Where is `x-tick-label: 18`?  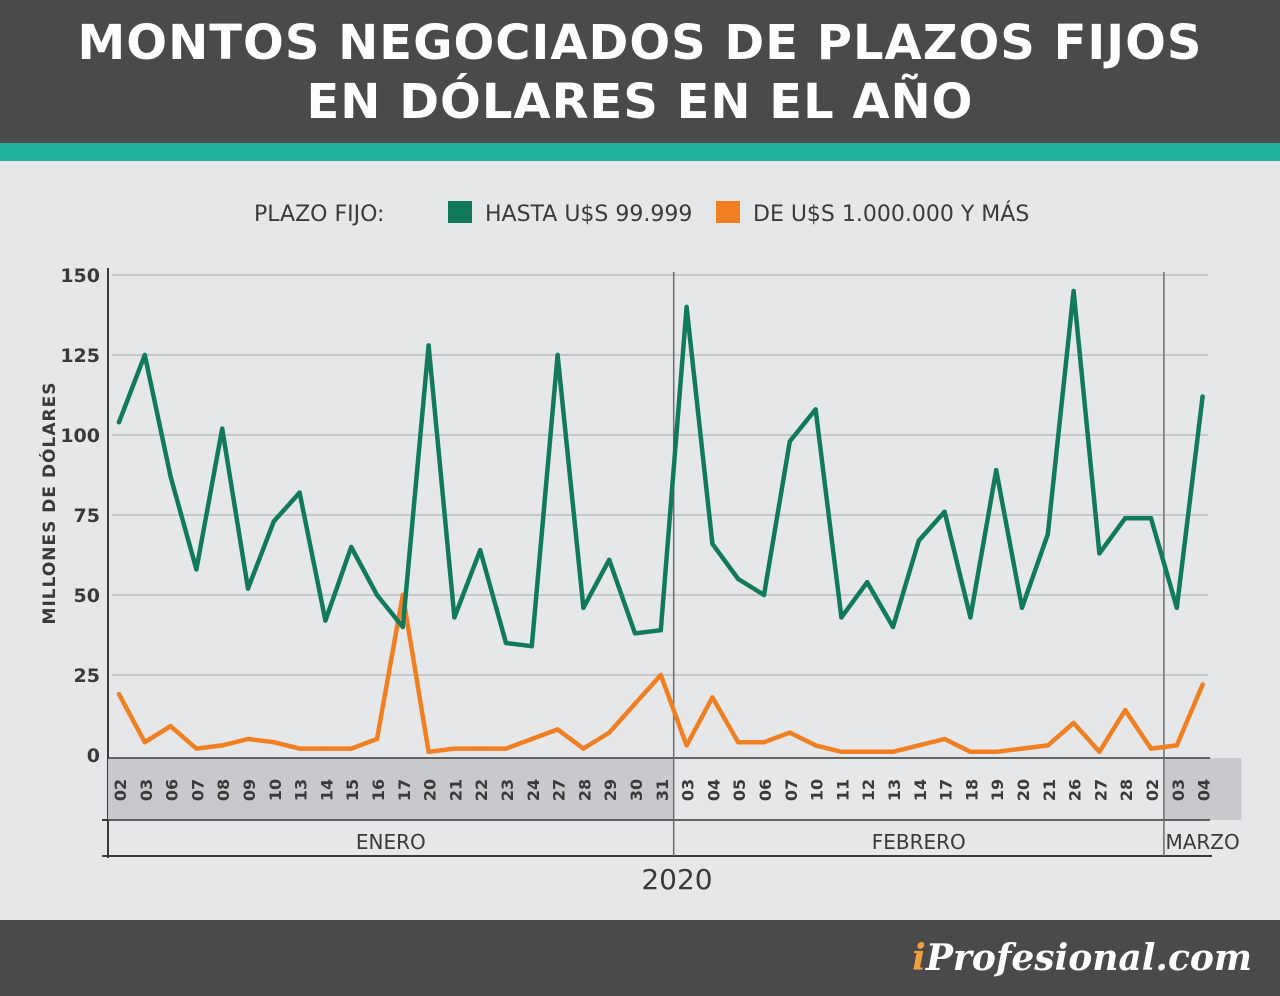
x-tick-label: 18 is located at coordinates (971, 790).